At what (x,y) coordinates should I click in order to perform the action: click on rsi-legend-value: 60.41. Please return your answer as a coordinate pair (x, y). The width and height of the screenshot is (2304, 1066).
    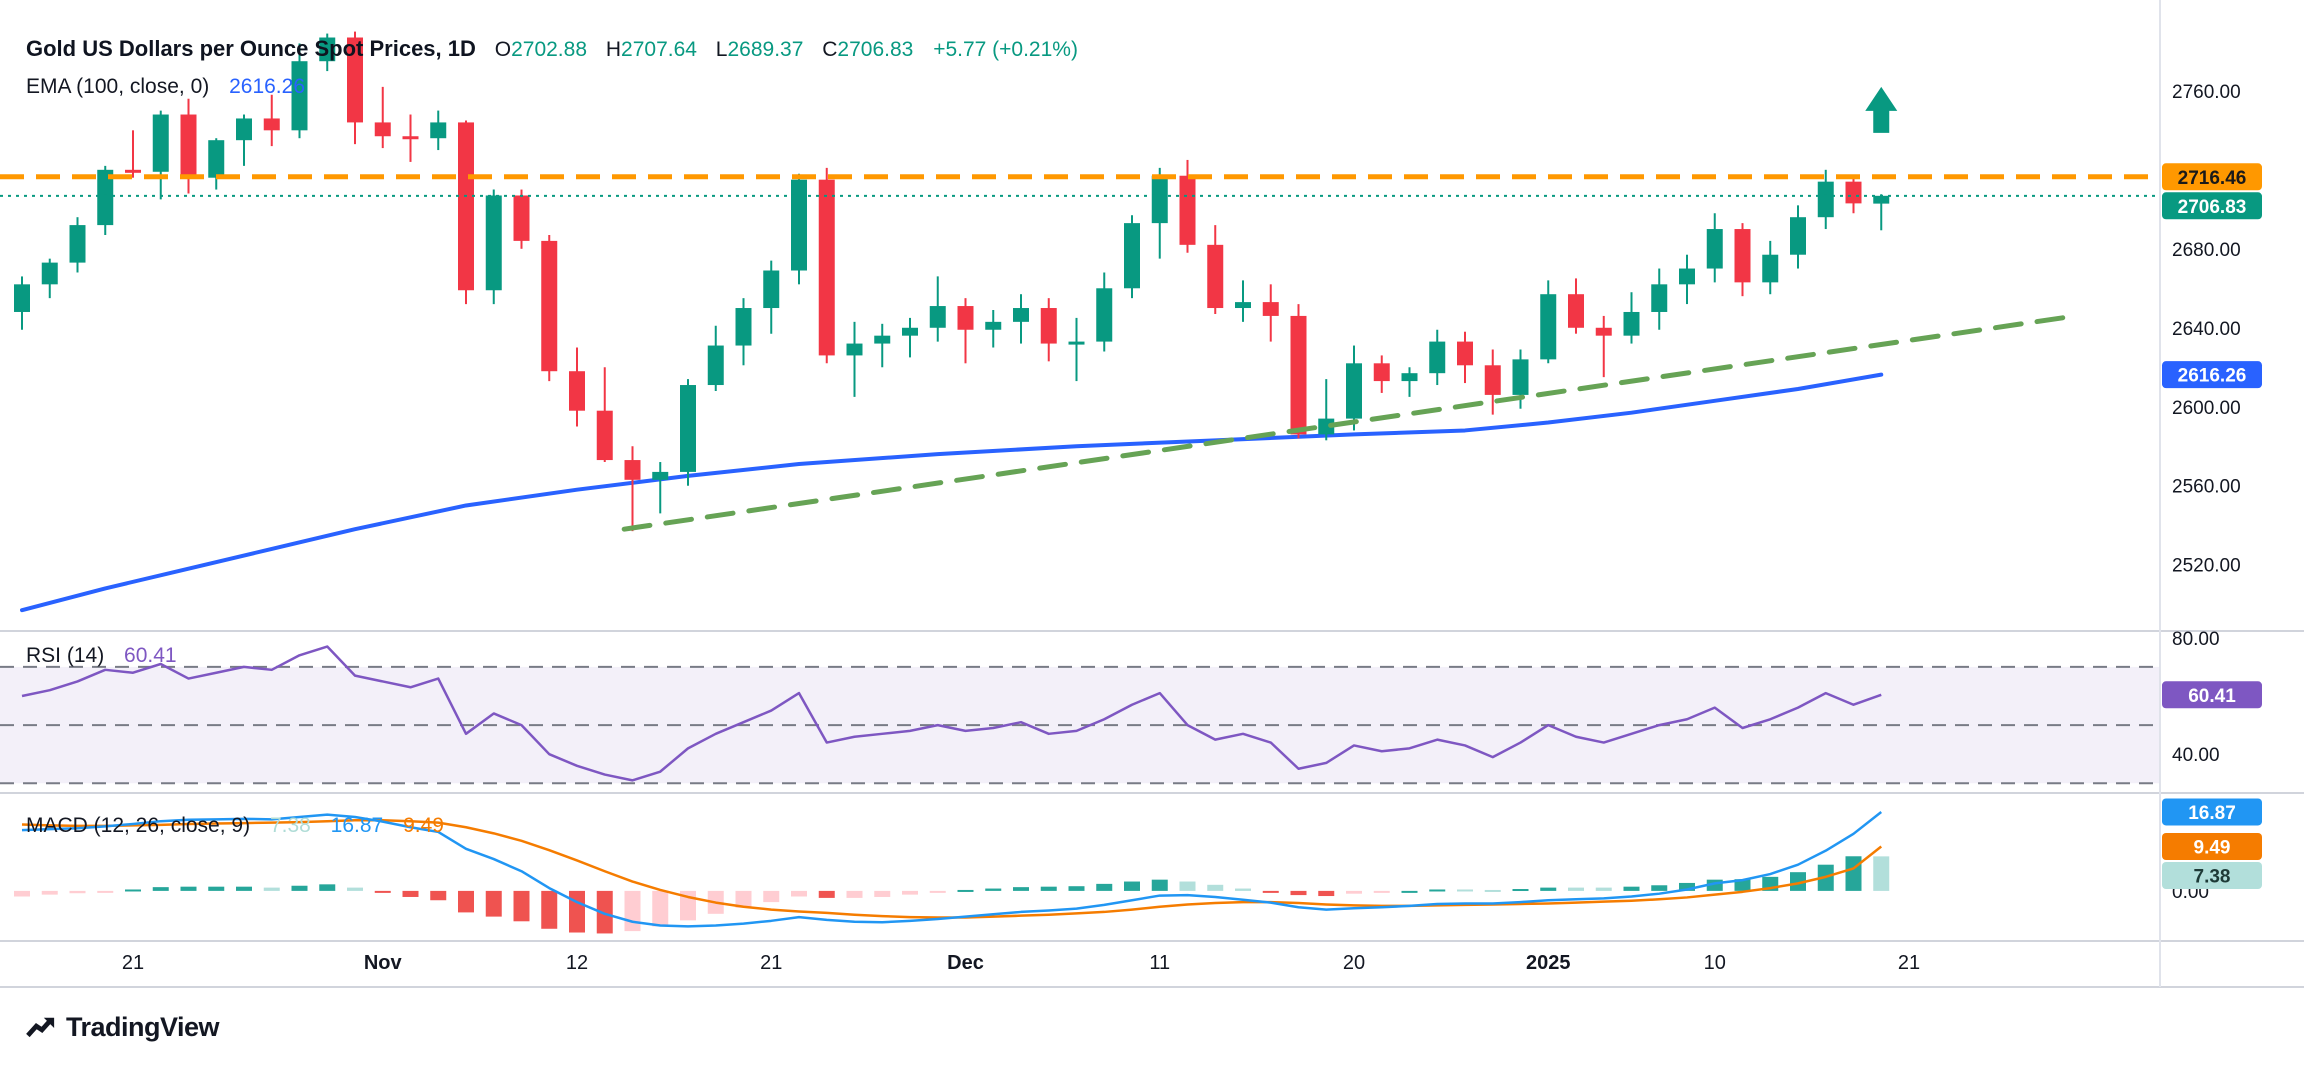
    Looking at the image, I should click on (150, 655).